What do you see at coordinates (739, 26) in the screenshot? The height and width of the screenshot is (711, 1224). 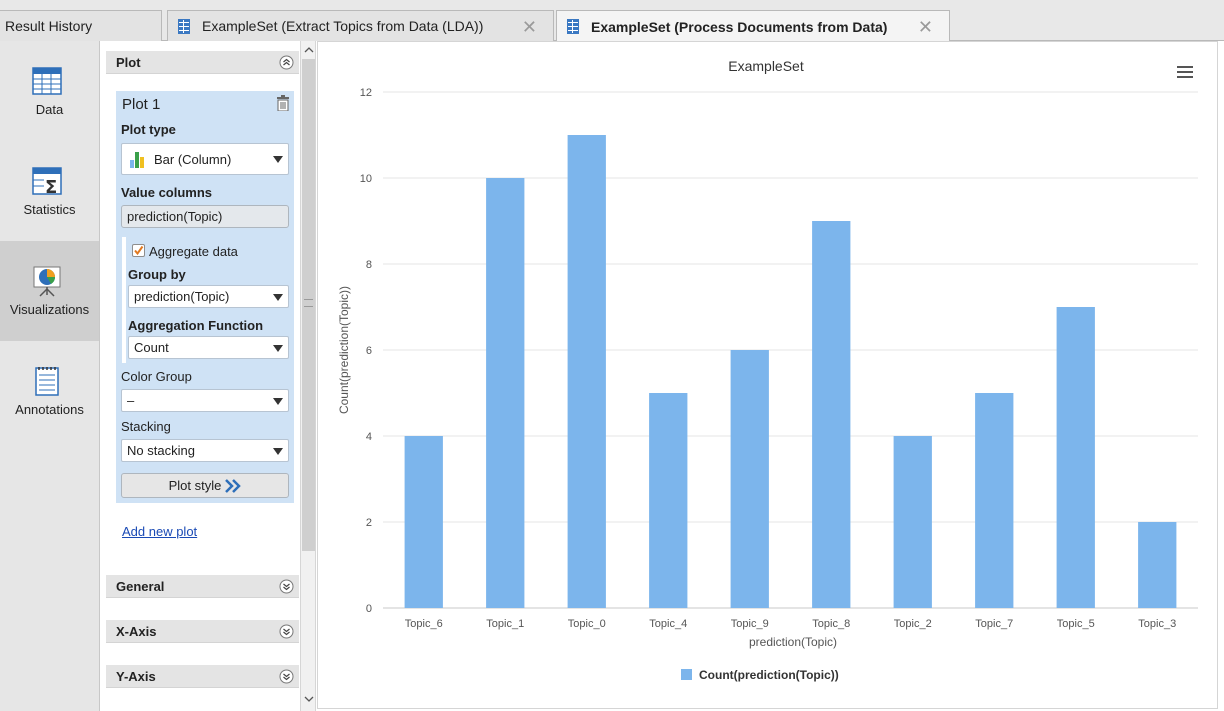 I see `tab-label: ExampleSet (Process Documents from Data)` at bounding box center [739, 26].